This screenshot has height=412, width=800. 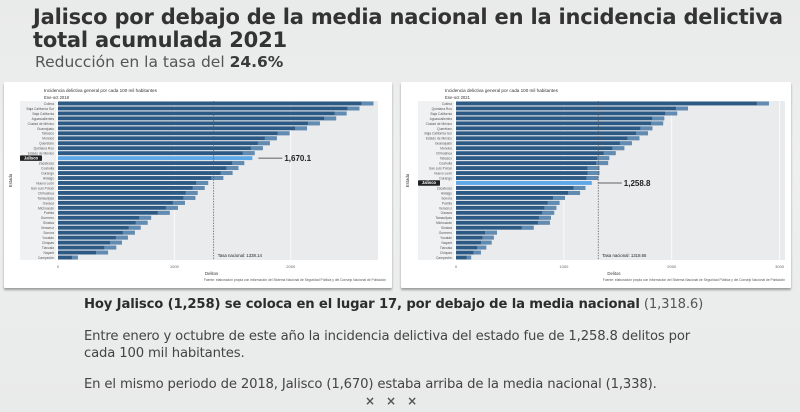 I want to click on category-label: Nuevo León, so click(x=443, y=173).